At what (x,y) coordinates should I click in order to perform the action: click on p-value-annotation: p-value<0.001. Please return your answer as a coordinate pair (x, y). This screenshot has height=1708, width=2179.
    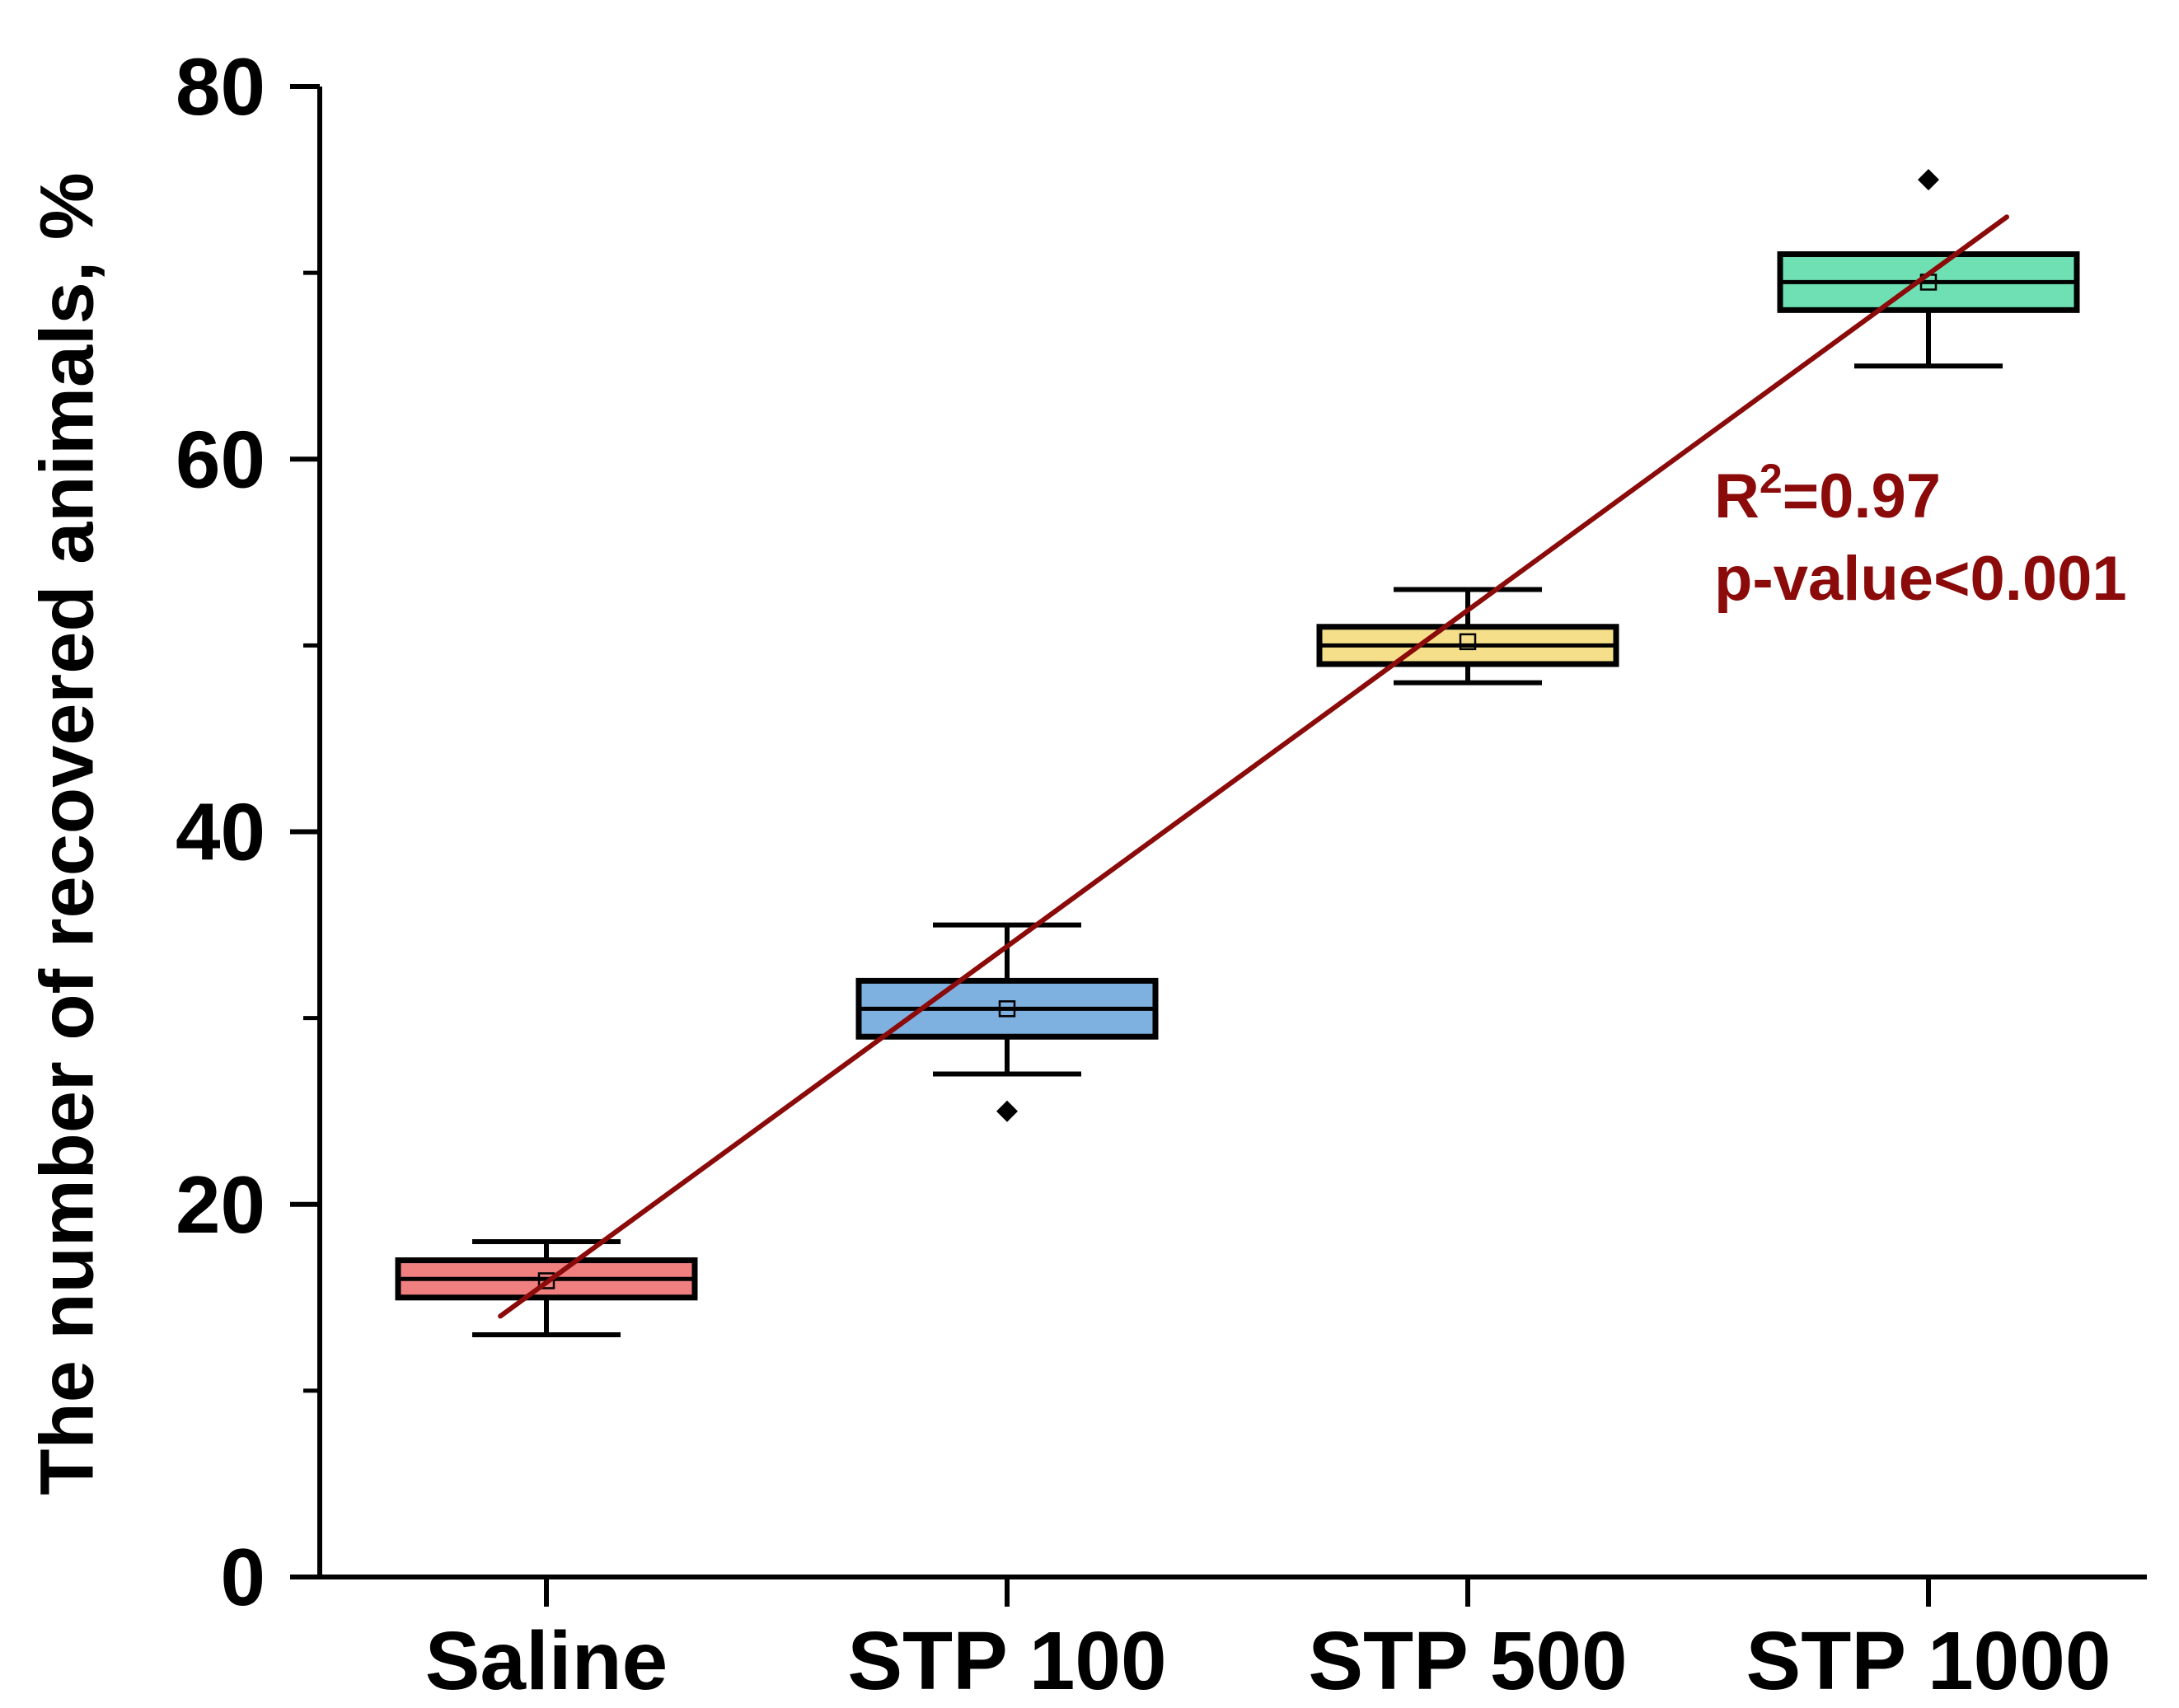
    Looking at the image, I should click on (1920, 579).